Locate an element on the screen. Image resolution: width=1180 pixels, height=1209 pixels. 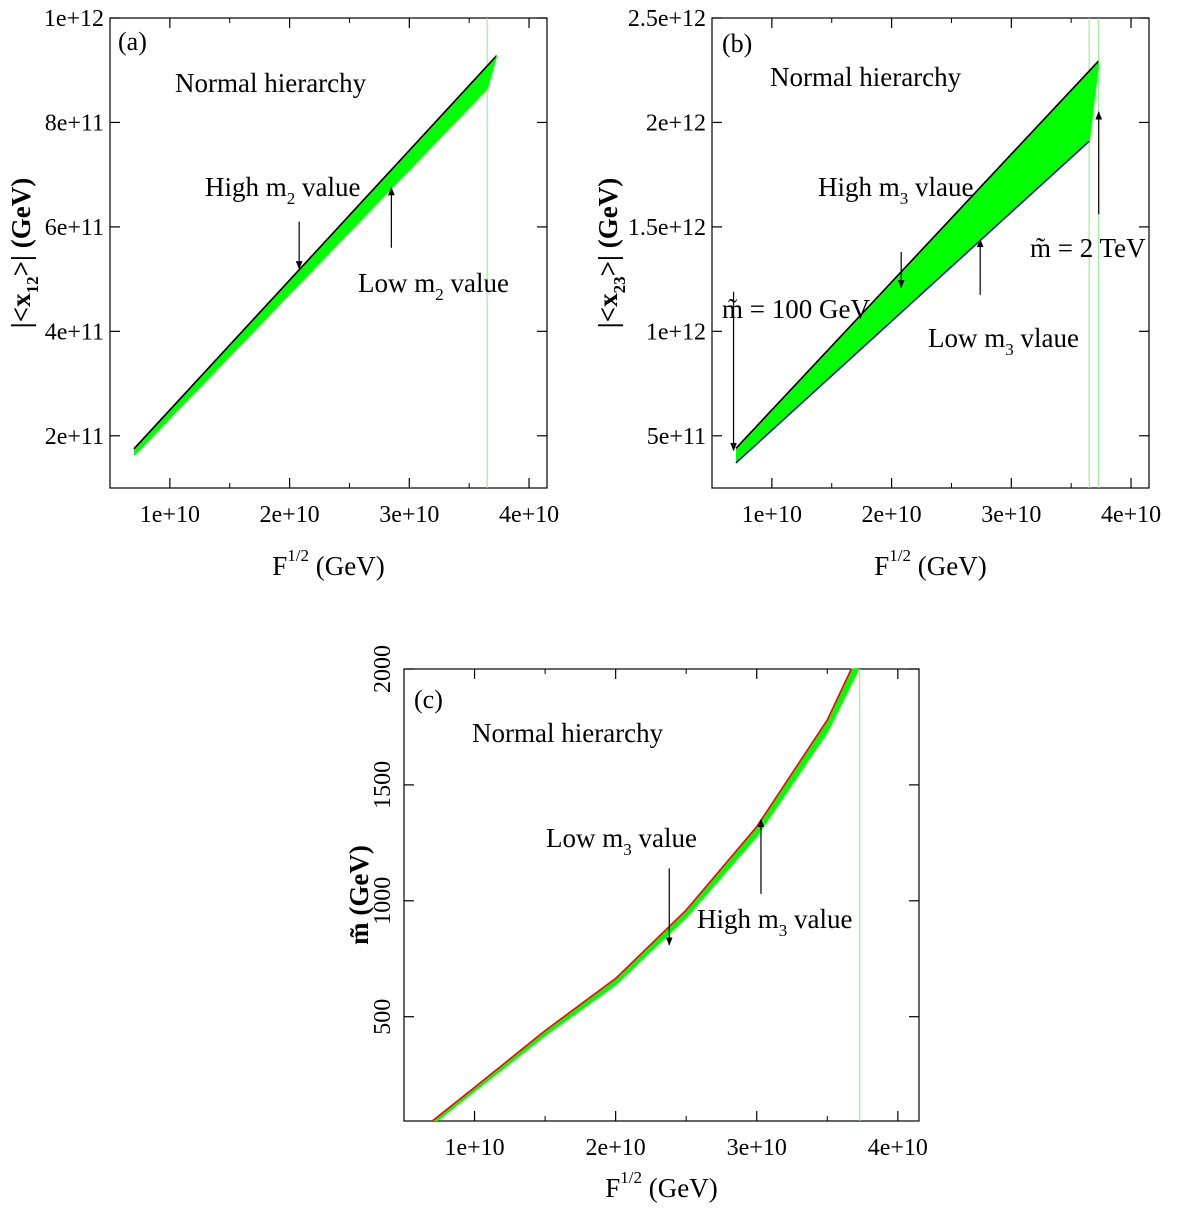
y-axis-label: |<x12>| (GeV) is located at coordinates (24, 253).